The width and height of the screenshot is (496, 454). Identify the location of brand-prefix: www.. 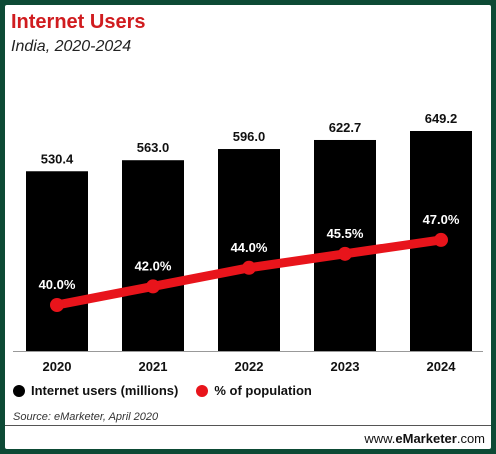
(380, 438).